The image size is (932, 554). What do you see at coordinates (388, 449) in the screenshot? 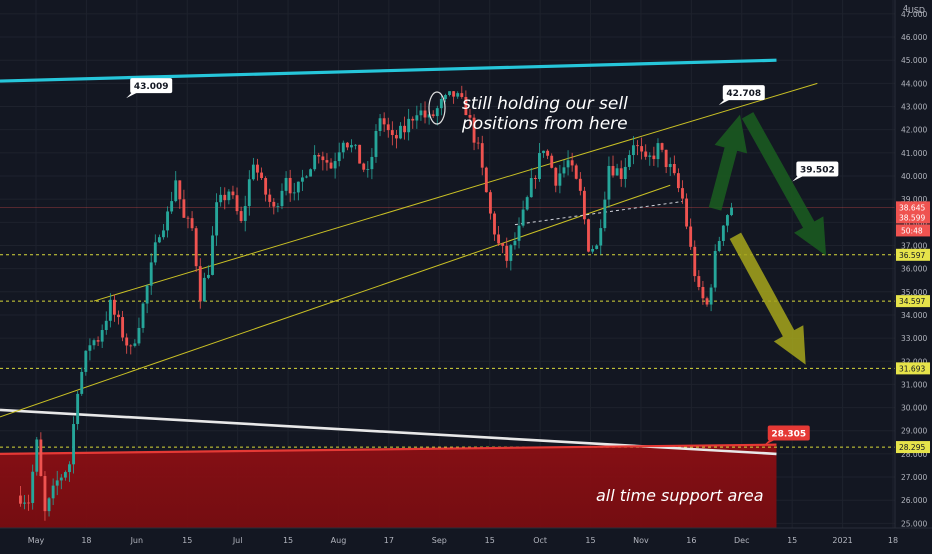
I see `support-area-edge-line` at bounding box center [388, 449].